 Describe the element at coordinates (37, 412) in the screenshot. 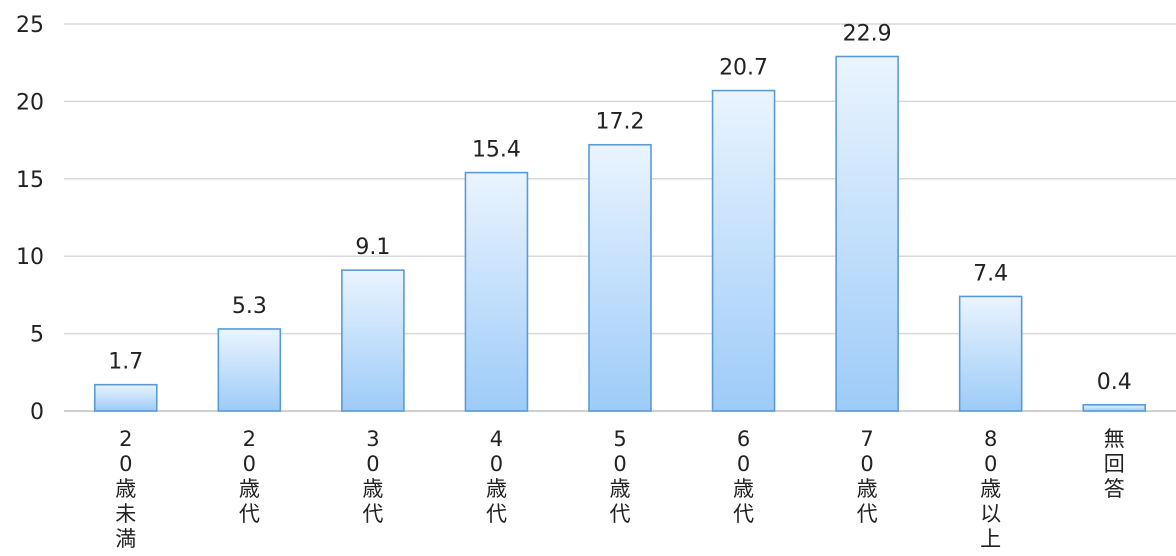

I see `y-tick-label: 0` at that location.